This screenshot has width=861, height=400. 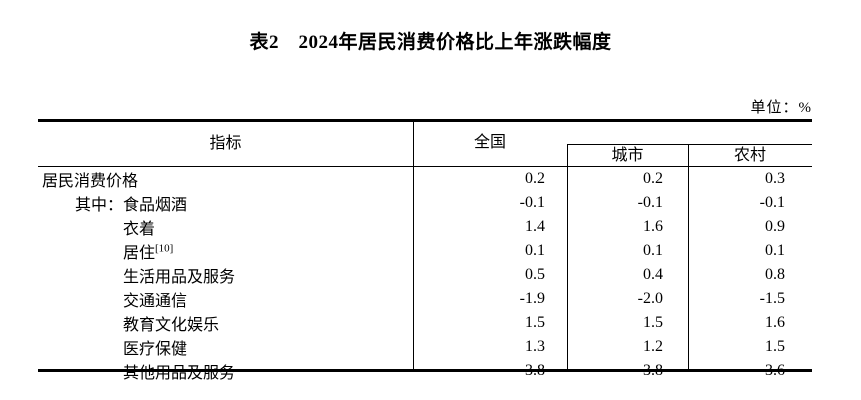 What do you see at coordinates (225, 251) in the screenshot?
I see `indicator-cell: 居住[10]` at bounding box center [225, 251].